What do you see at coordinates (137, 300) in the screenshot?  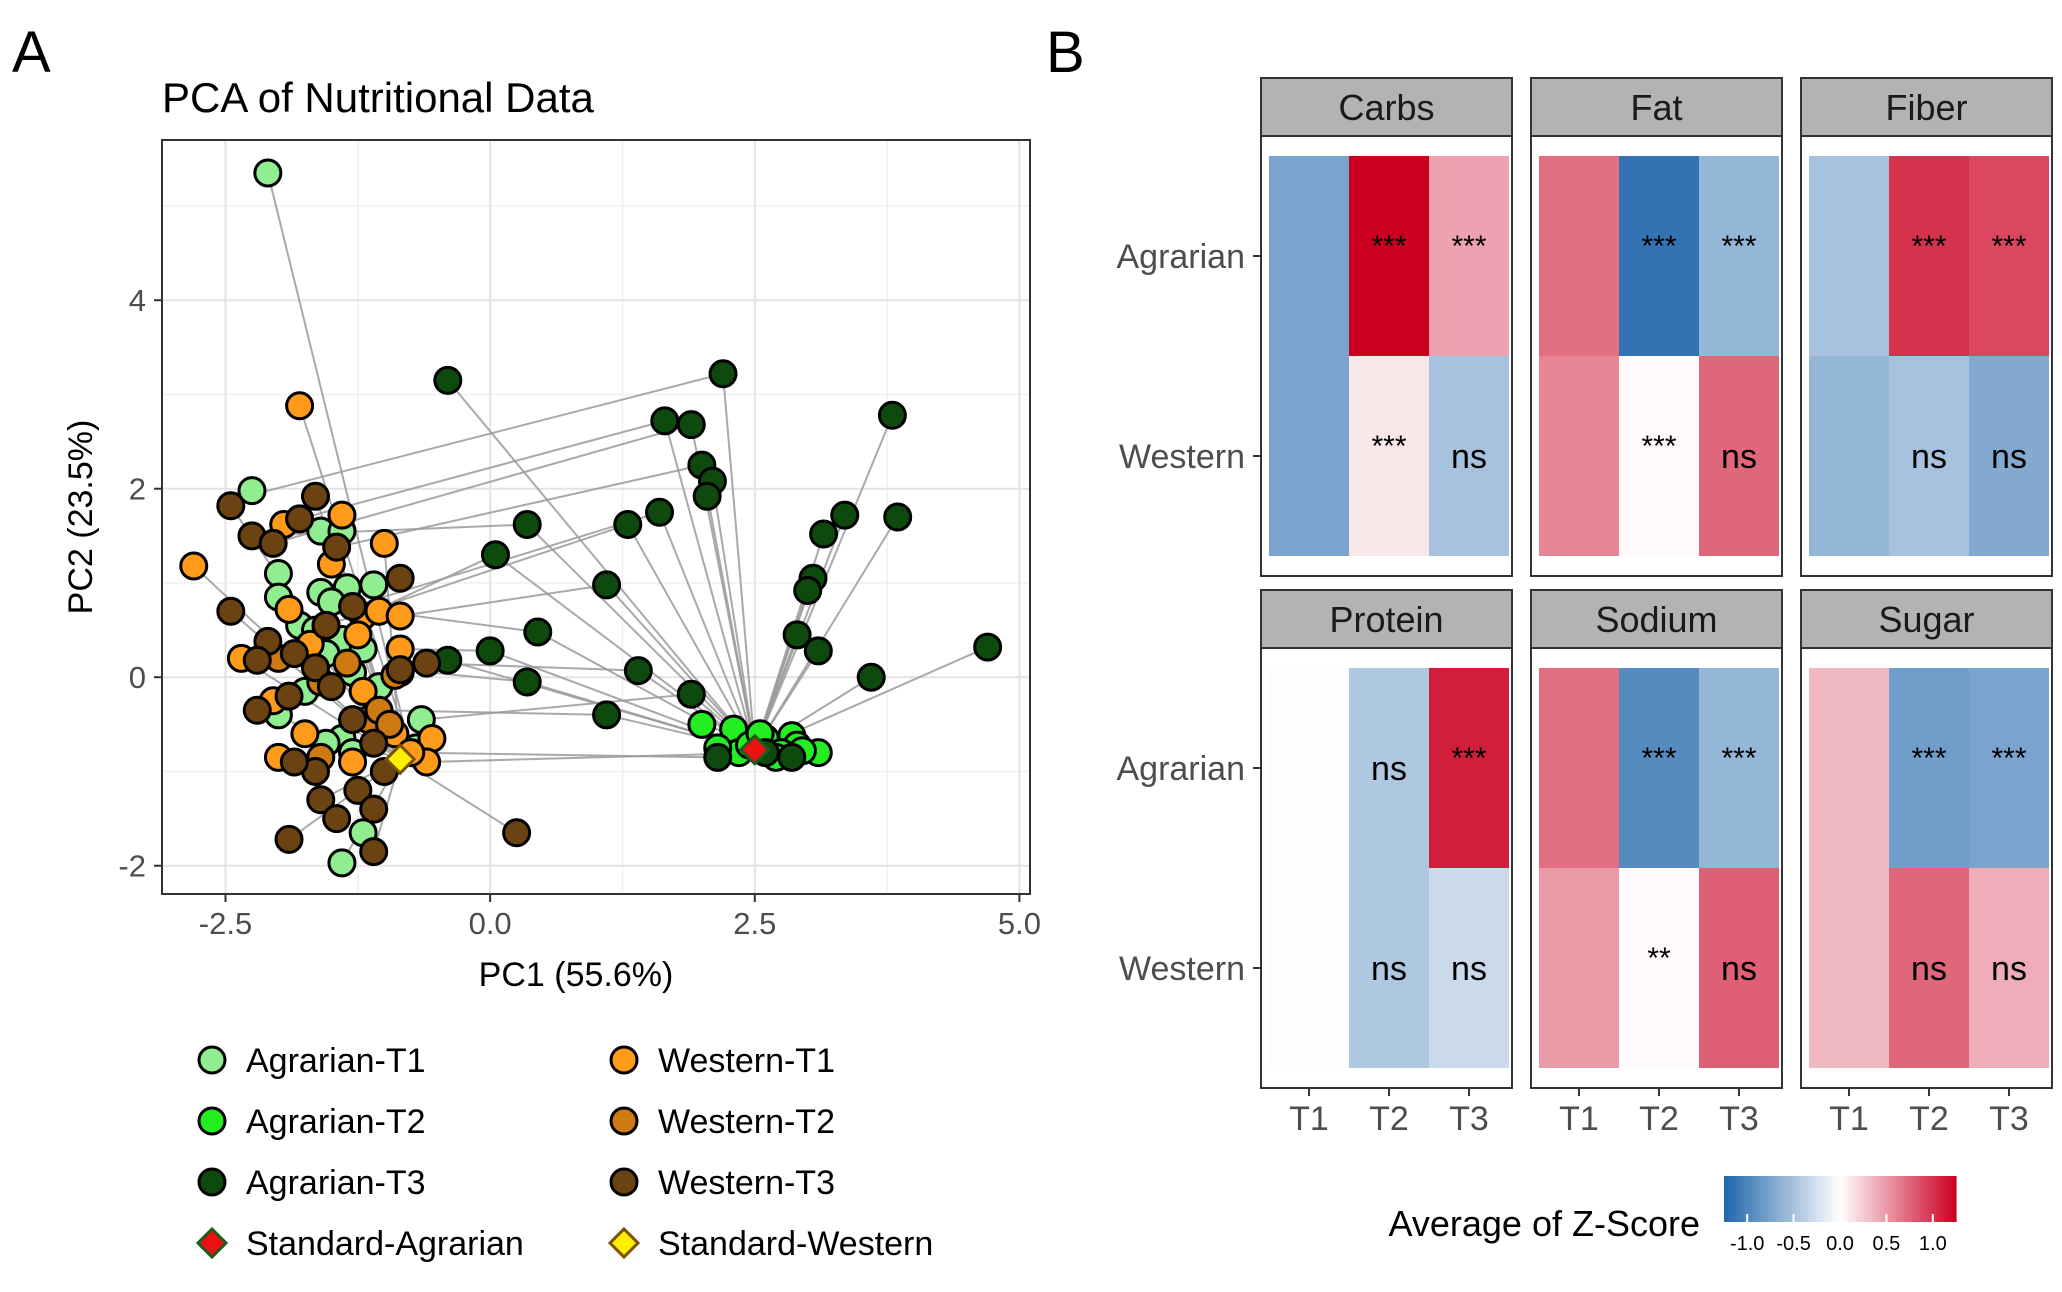 I see `y-tick-label: 4` at bounding box center [137, 300].